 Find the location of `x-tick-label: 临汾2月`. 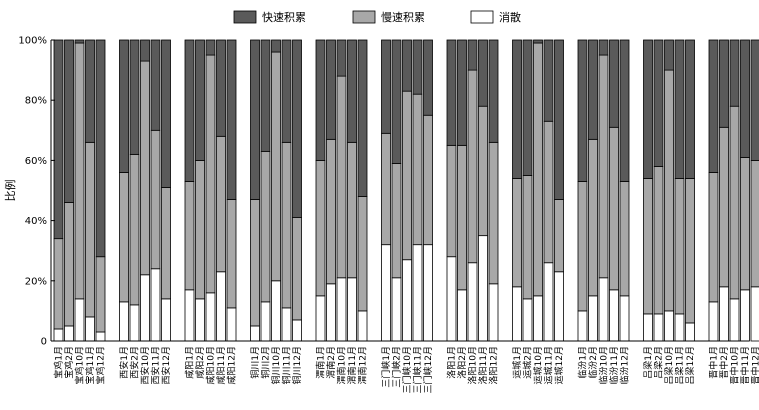

x-tick-label: 临汾2月 is located at coordinates (593, 362).